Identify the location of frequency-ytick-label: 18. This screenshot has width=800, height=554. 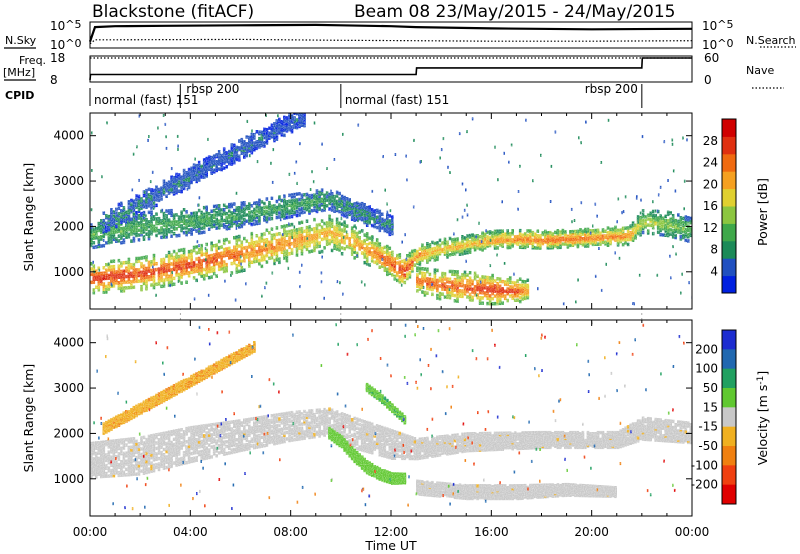
(57, 58).